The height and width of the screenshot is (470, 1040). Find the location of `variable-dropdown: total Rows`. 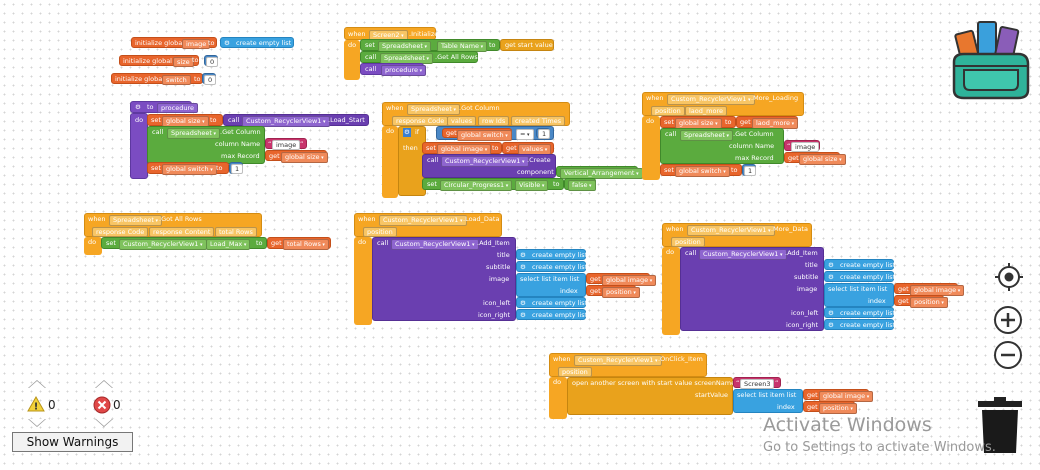

variable-dropdown: total Rows is located at coordinates (306, 244).